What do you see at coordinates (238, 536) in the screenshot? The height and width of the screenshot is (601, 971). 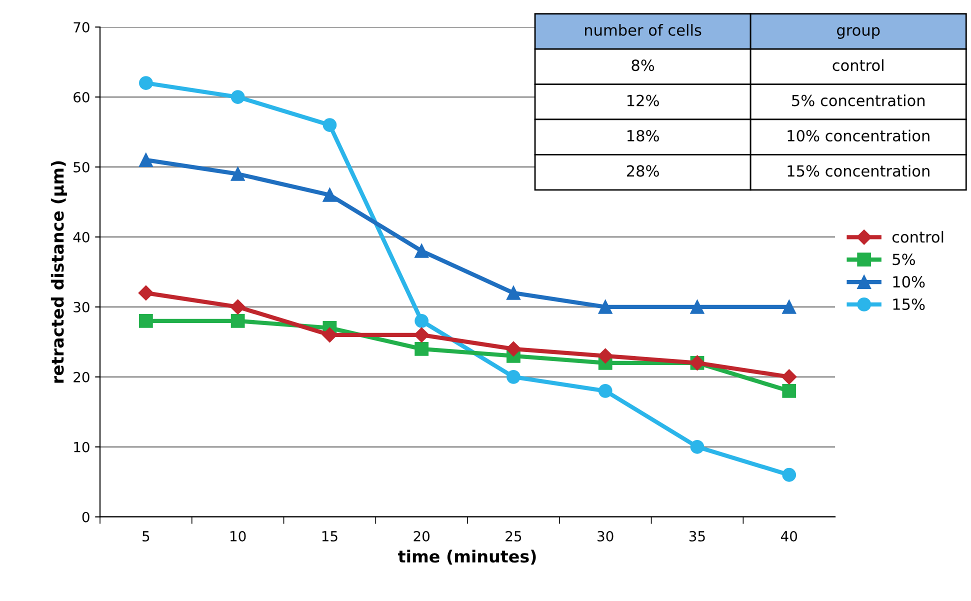 I see `x-tick-label: 10` at bounding box center [238, 536].